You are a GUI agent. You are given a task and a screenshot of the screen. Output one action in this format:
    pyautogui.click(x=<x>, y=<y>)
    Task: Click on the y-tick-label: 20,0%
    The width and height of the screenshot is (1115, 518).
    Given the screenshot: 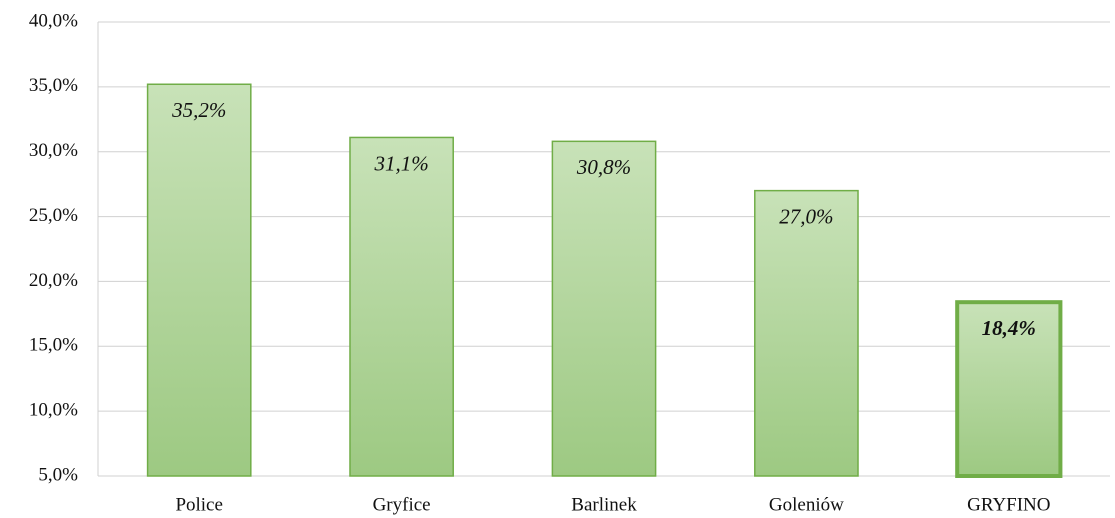 What is the action you would take?
    pyautogui.click(x=53, y=280)
    